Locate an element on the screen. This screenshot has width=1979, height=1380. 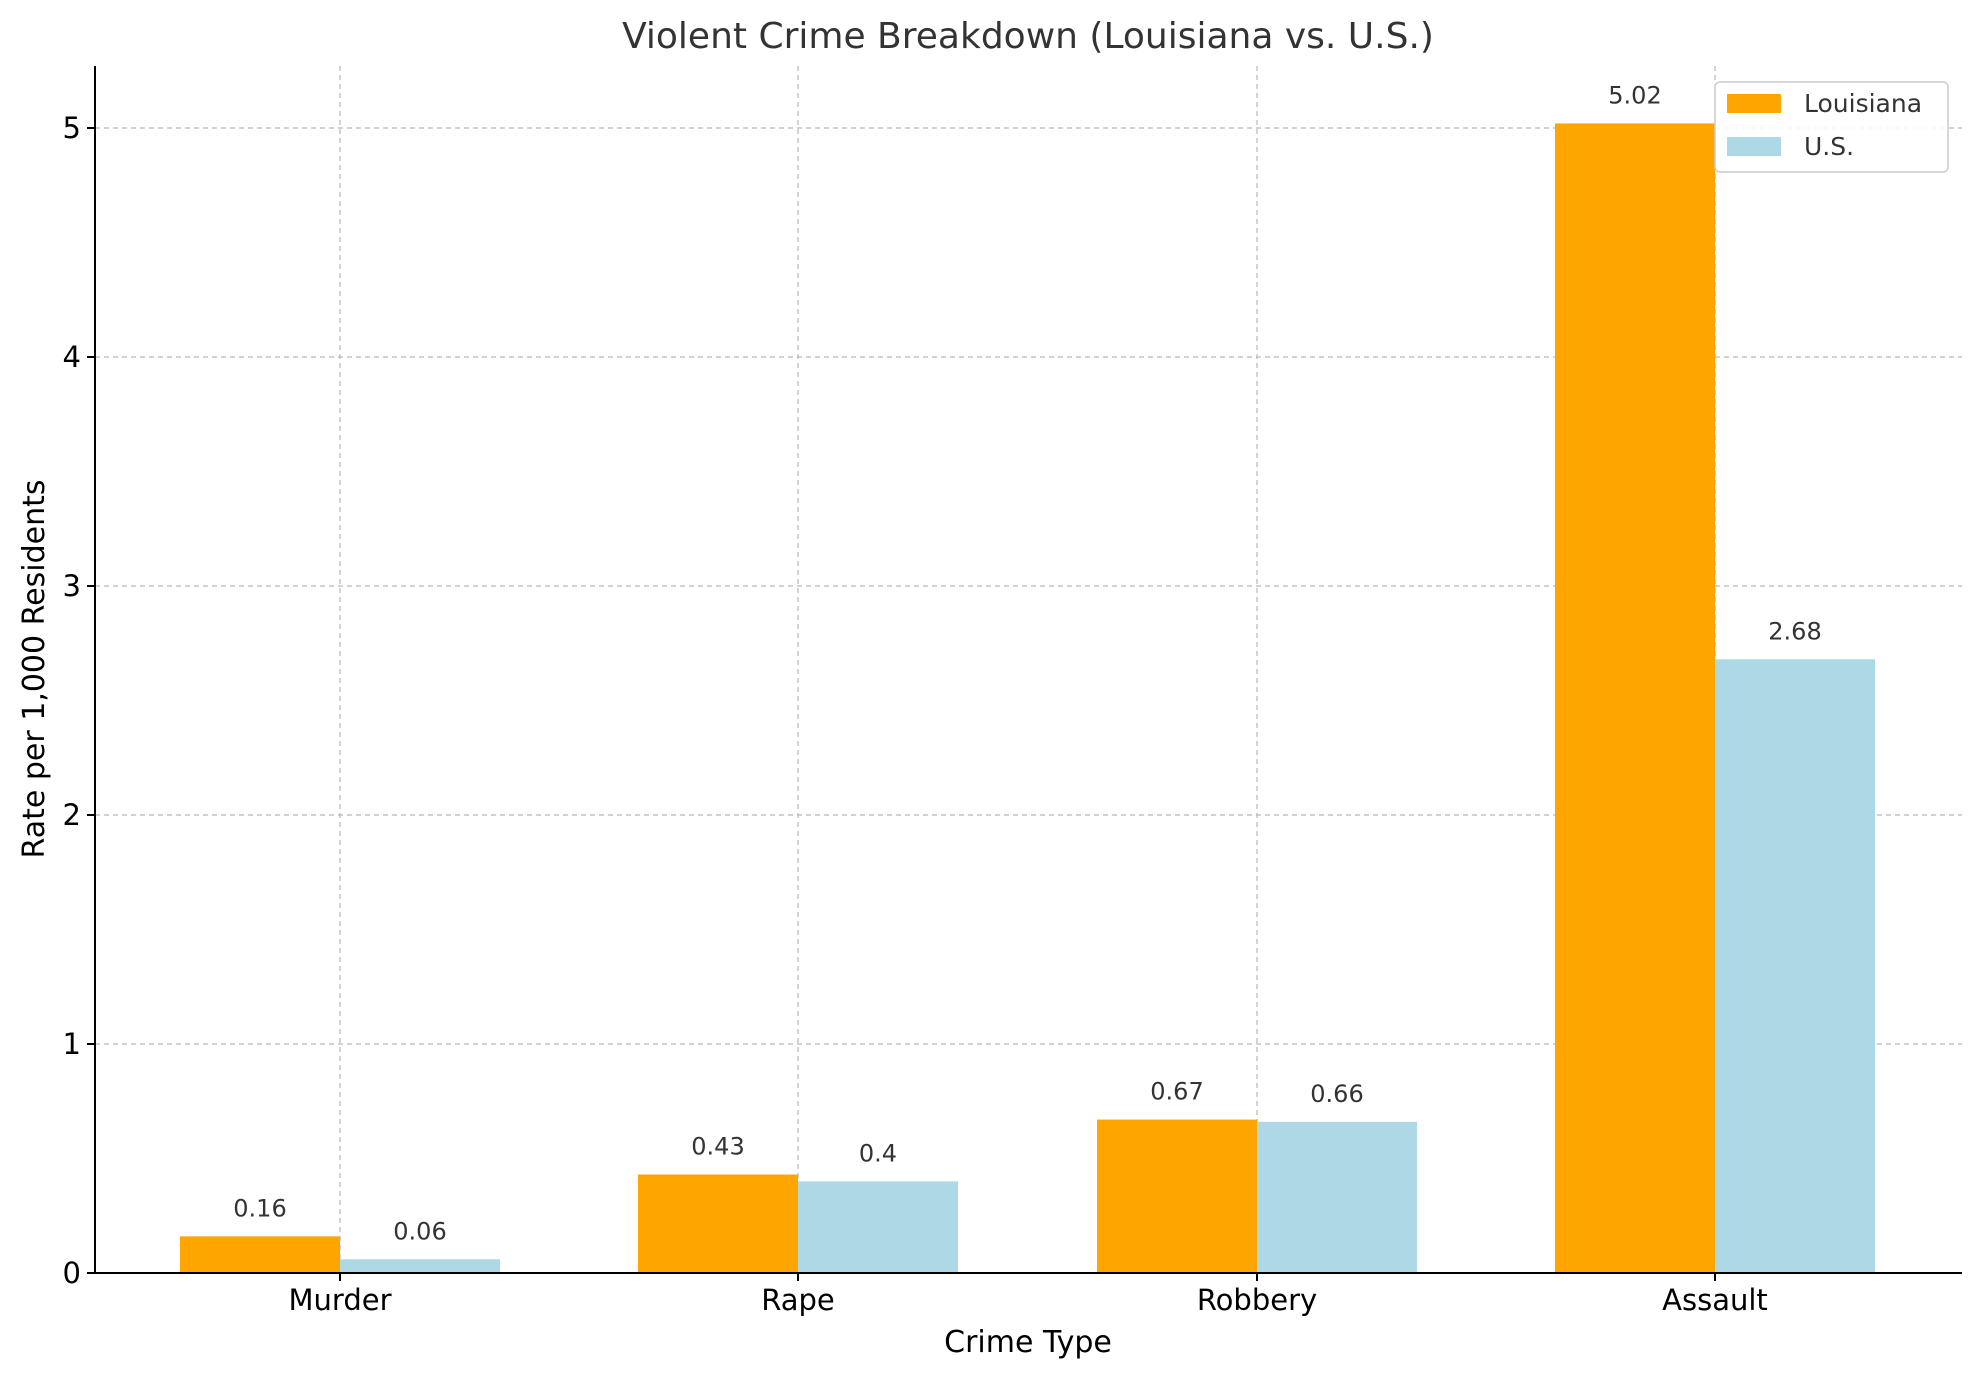
y-tick-label-2: 2 is located at coordinates (72, 815).